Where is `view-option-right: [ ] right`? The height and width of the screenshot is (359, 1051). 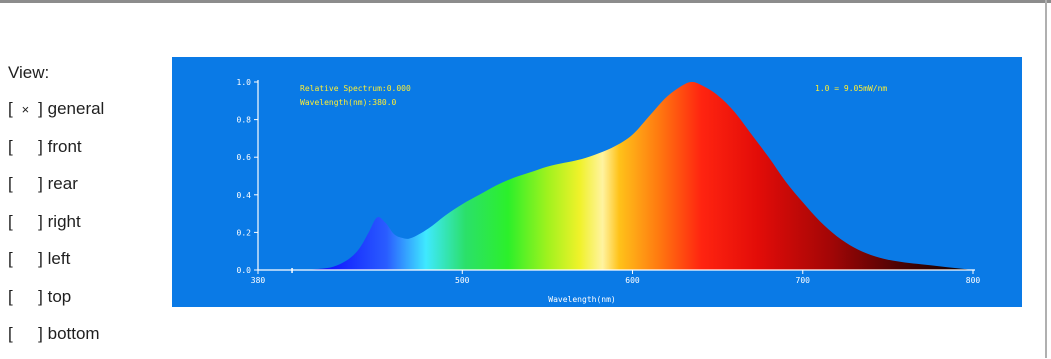 view-option-right: [ ] right is located at coordinates (83, 228).